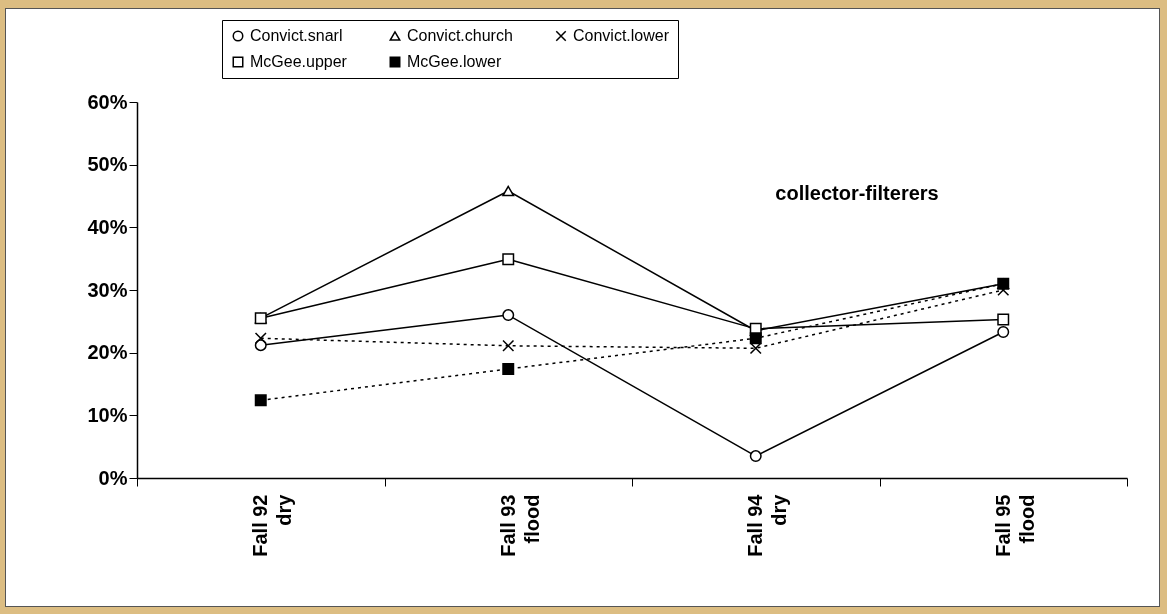 The image size is (1167, 614). I want to click on y-tick-label: 0%, so click(113, 477).